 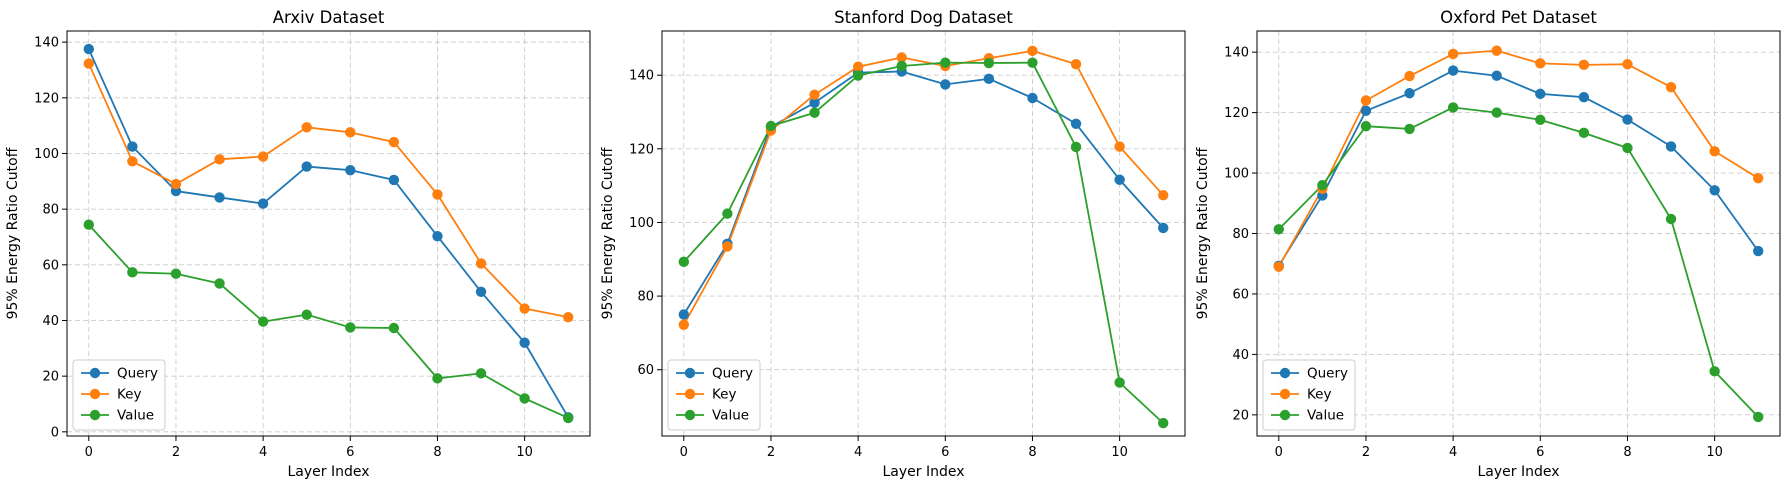 I want to click on series-line-query, so click(x=1518, y=168).